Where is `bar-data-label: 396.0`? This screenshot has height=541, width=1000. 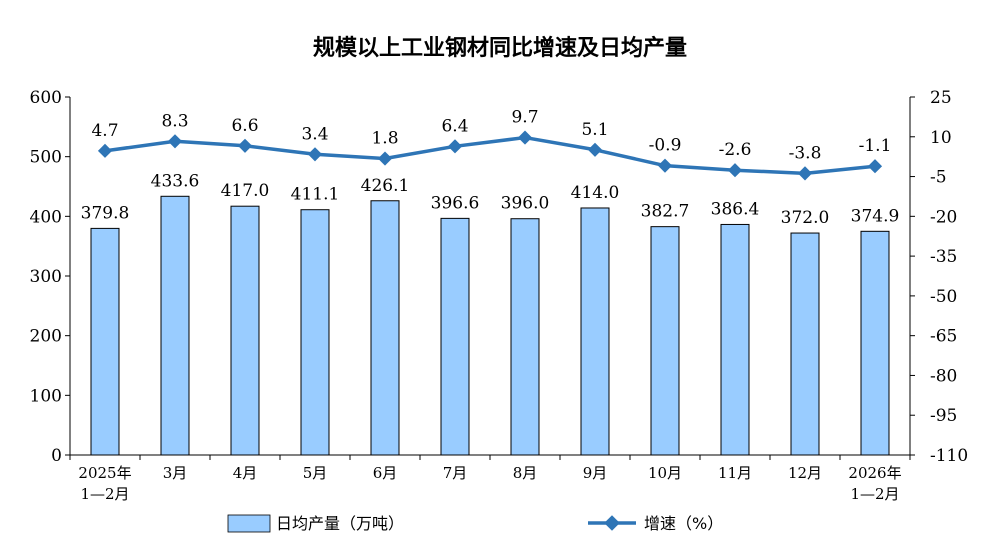
bar-data-label: 396.0 is located at coordinates (525, 204).